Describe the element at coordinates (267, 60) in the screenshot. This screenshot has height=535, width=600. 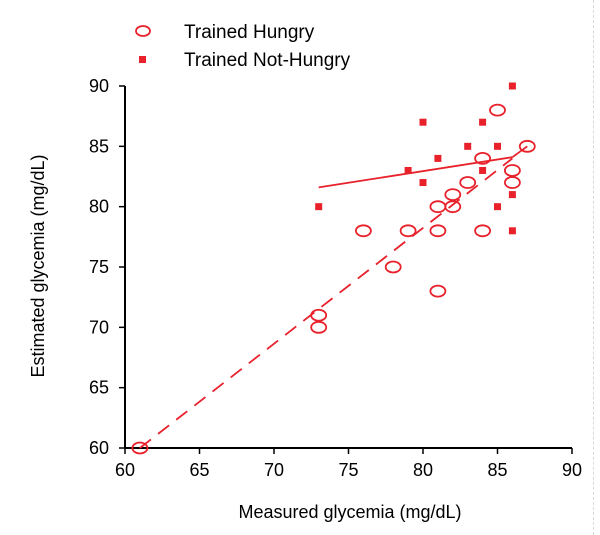
I see `legend-label-trained-not-hungry: Trained Not-Hungry` at that location.